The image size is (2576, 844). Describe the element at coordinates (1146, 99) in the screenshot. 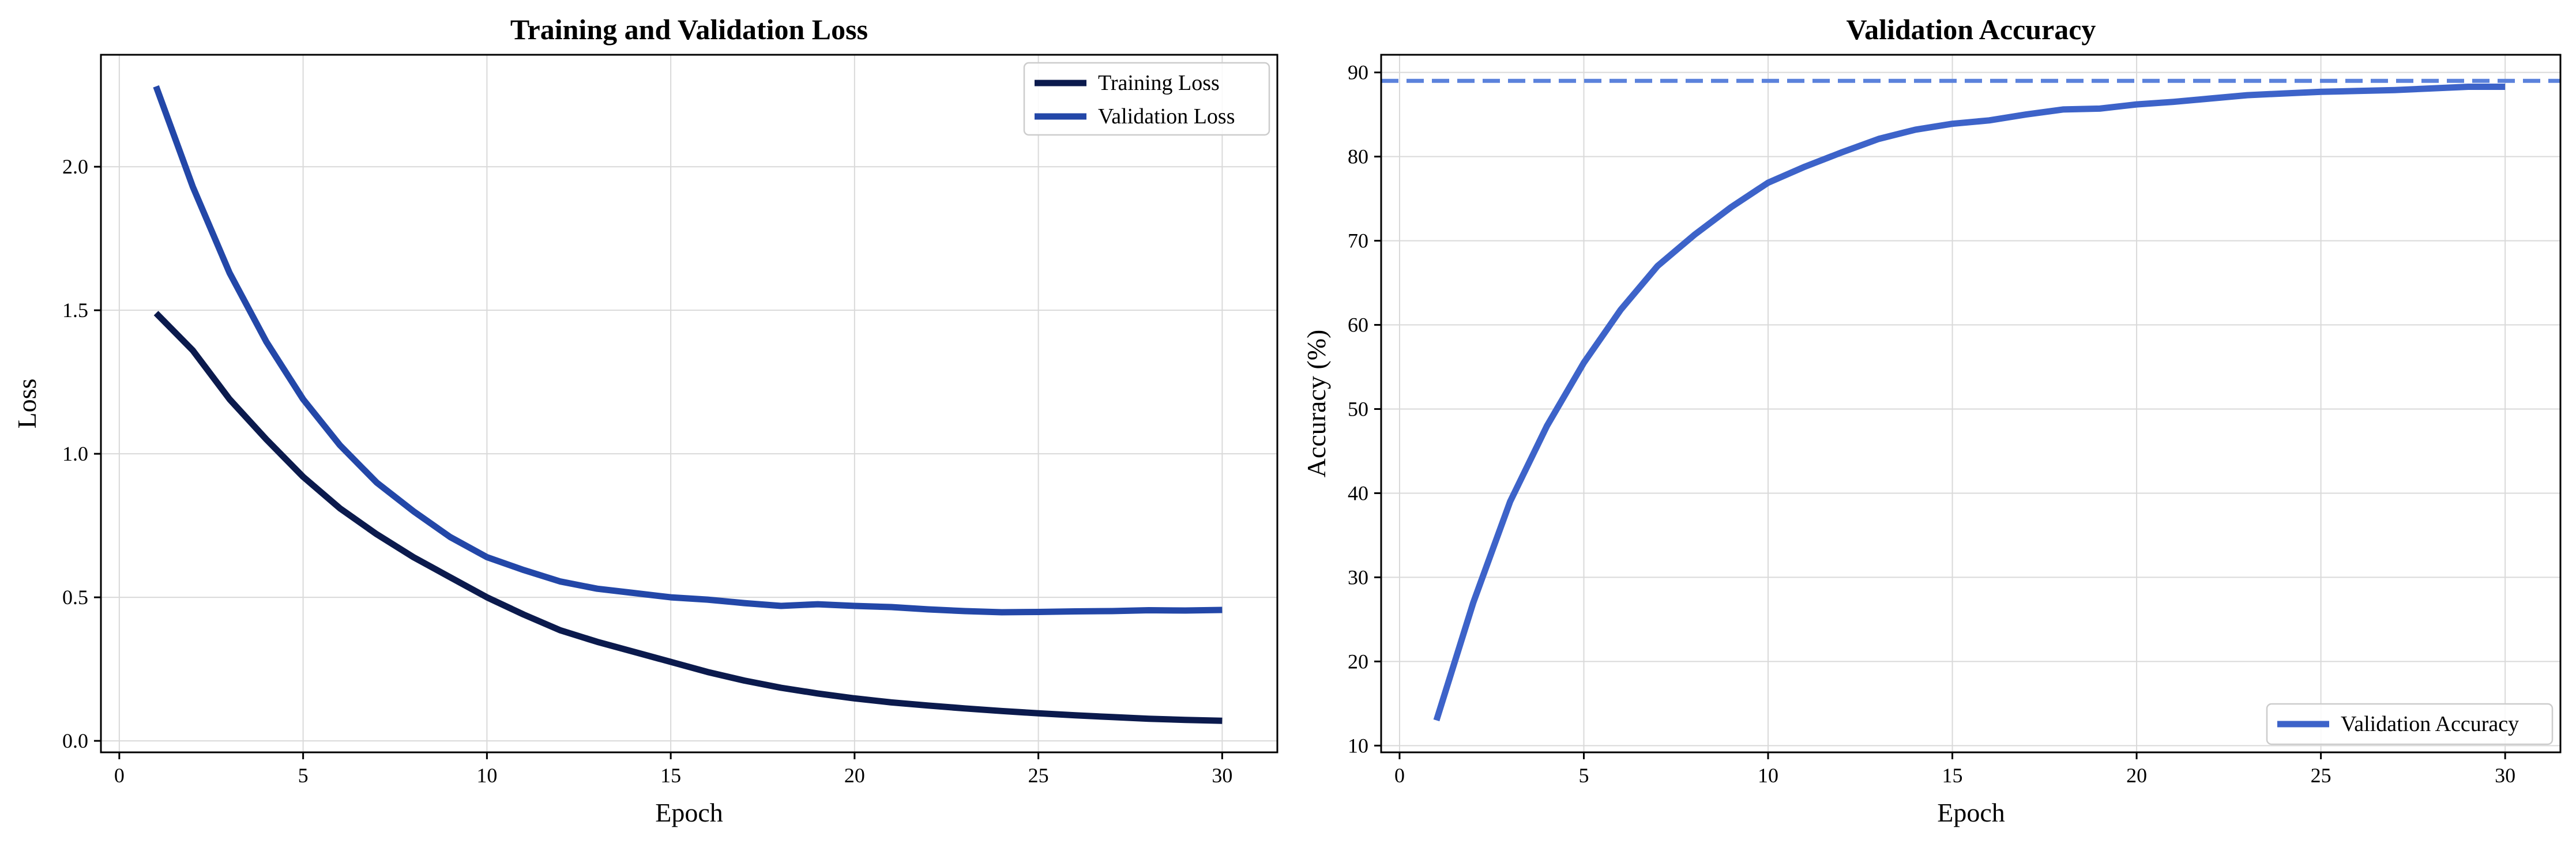

I see `loss-chart-legend: Training Loss Validation Loss` at that location.